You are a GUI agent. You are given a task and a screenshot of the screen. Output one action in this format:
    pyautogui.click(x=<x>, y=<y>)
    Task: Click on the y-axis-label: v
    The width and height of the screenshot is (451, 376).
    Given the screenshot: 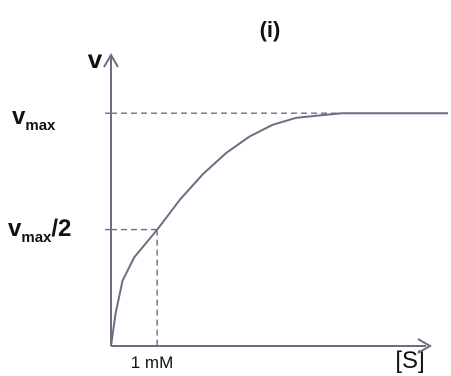 What is the action you would take?
    pyautogui.click(x=95, y=59)
    